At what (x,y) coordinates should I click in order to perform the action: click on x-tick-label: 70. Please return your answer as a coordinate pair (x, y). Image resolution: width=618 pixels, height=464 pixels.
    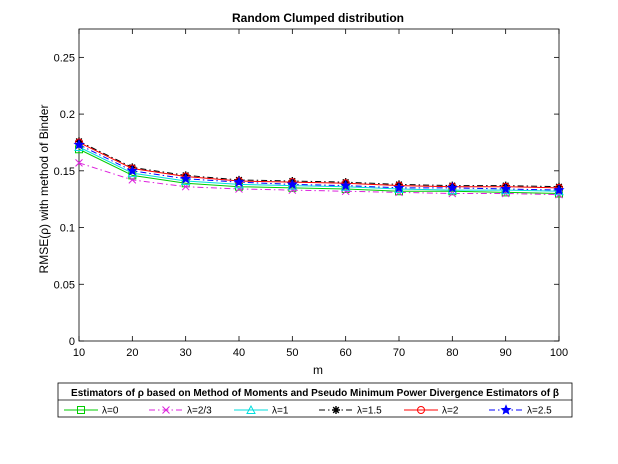
    Looking at the image, I should click on (399, 353).